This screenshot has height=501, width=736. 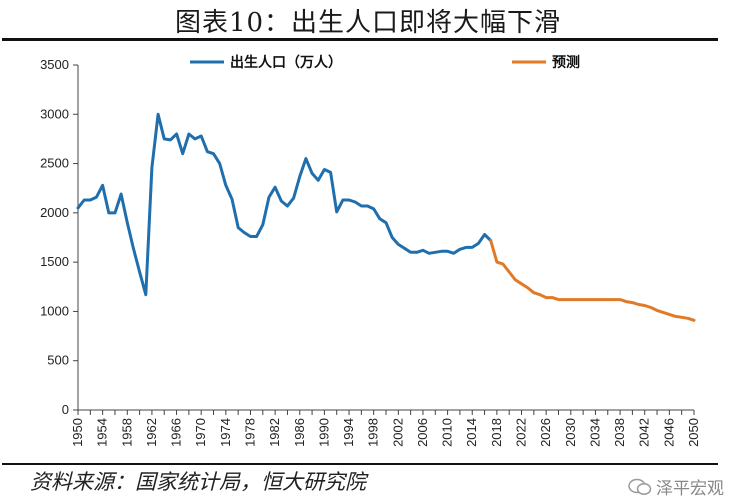 What do you see at coordinates (54, 64) in the screenshot?
I see `y-tick-label: 3500` at bounding box center [54, 64].